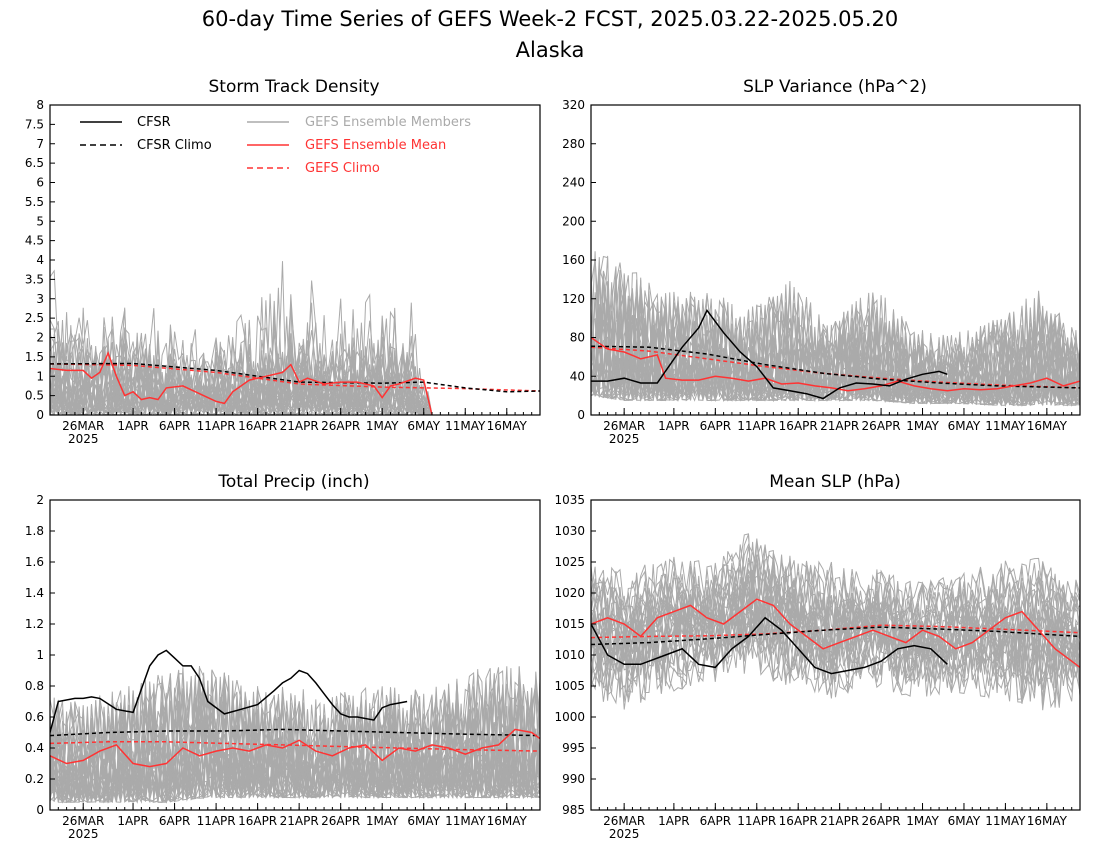 The width and height of the screenshot is (1100, 850). What do you see at coordinates (174, 145) in the screenshot?
I see `legend-label-cfsr-climo: CFSR Climo` at bounding box center [174, 145].